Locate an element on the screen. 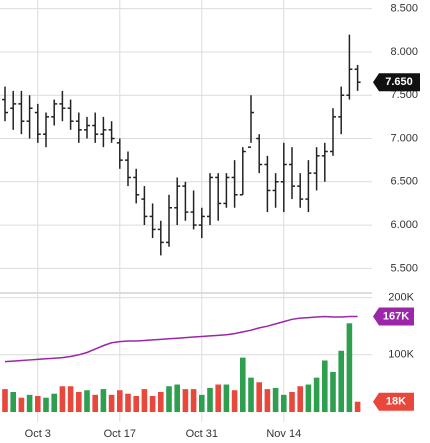 The width and height of the screenshot is (430, 443). y-tick-label: 5.500 is located at coordinates (404, 268).